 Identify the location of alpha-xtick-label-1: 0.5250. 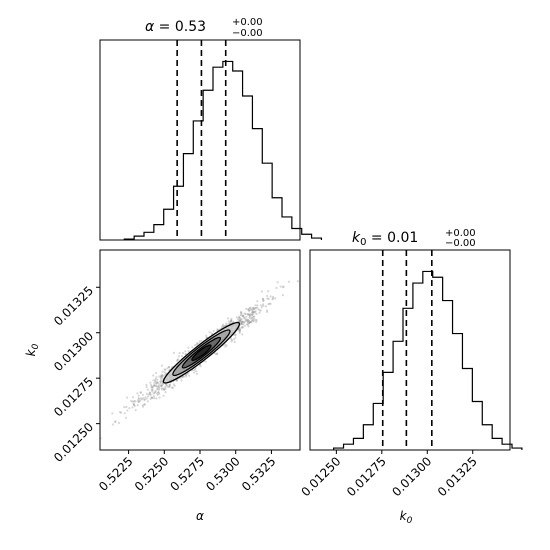
(152, 474).